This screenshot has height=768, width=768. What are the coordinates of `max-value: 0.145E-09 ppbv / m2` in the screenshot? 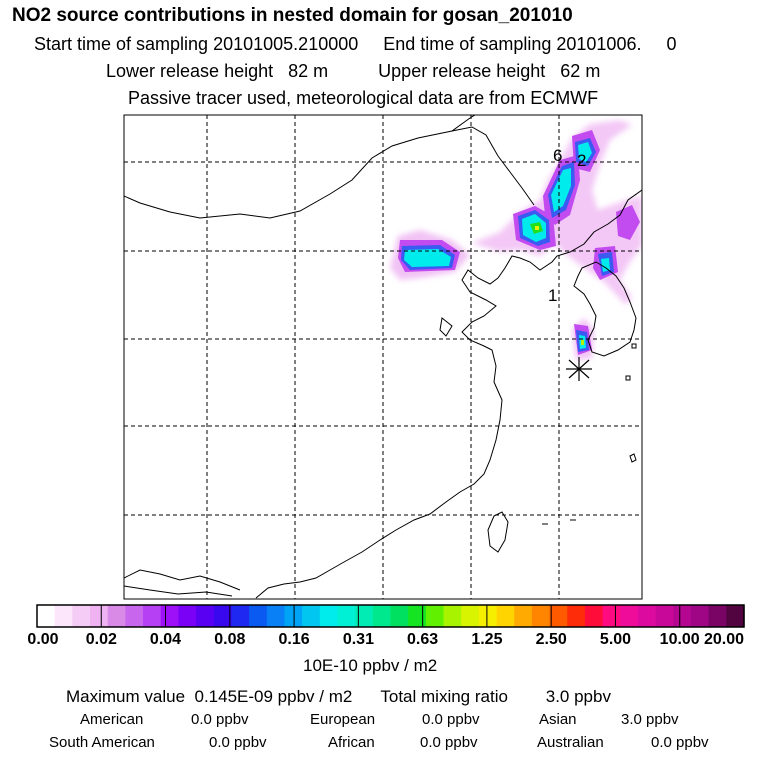 It's located at (273, 696).